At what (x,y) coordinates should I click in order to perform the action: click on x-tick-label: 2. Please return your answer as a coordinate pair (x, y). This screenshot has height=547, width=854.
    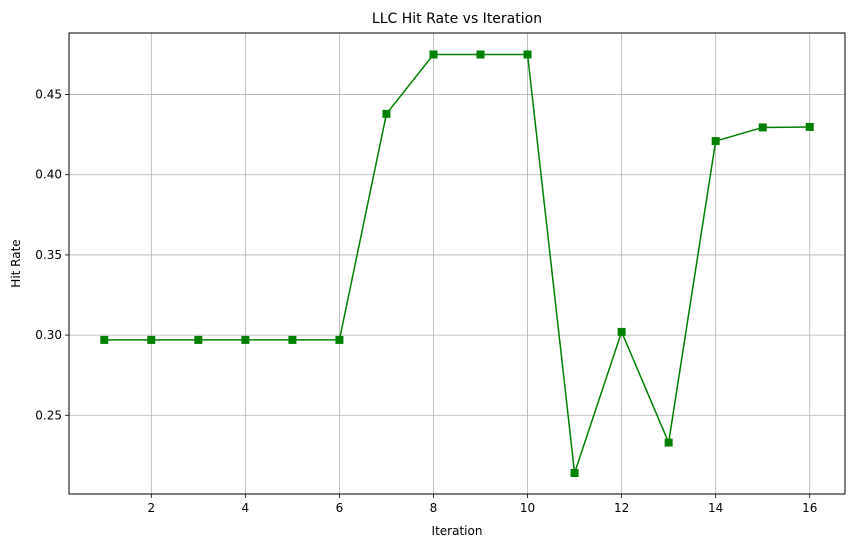
    Looking at the image, I should click on (151, 508).